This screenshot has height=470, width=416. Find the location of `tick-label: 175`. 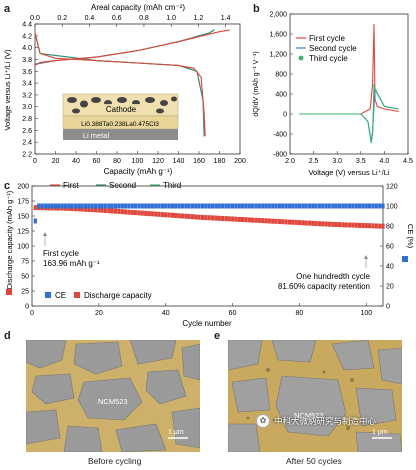

tick-label: 175 is located at coordinates (23, 202).